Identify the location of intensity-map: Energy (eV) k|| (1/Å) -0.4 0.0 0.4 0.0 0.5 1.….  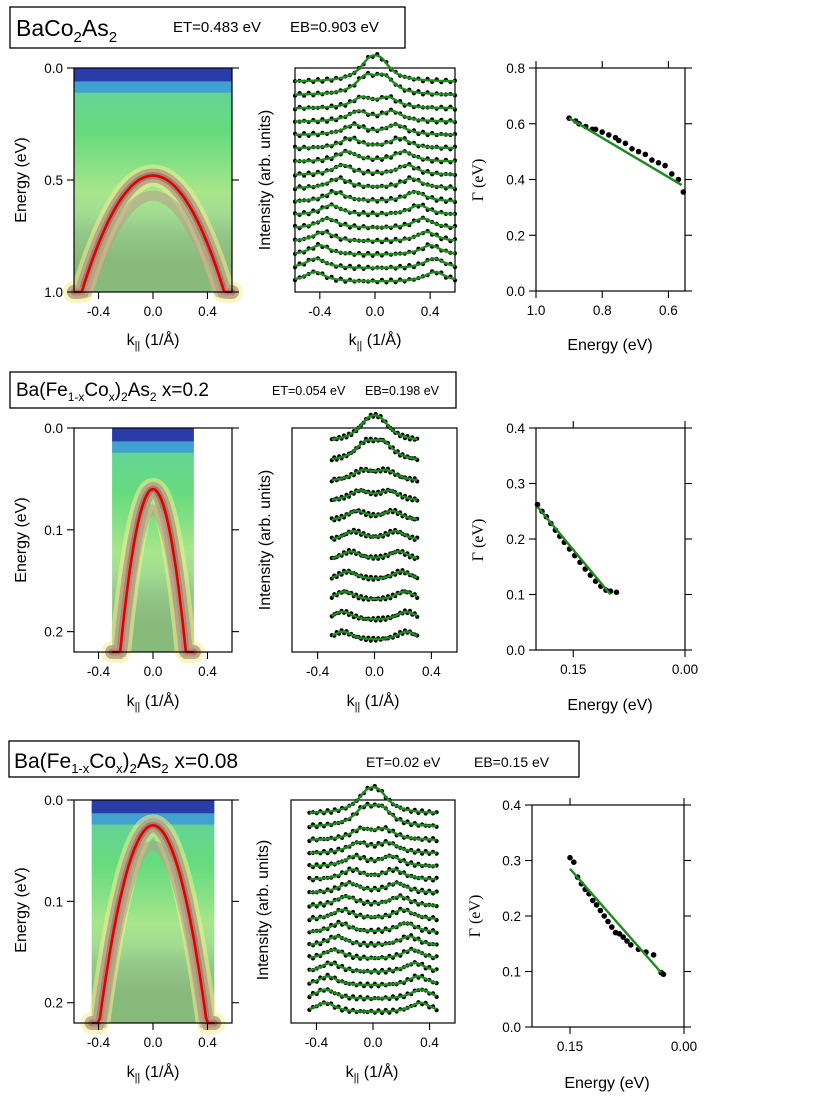
(128, 206).